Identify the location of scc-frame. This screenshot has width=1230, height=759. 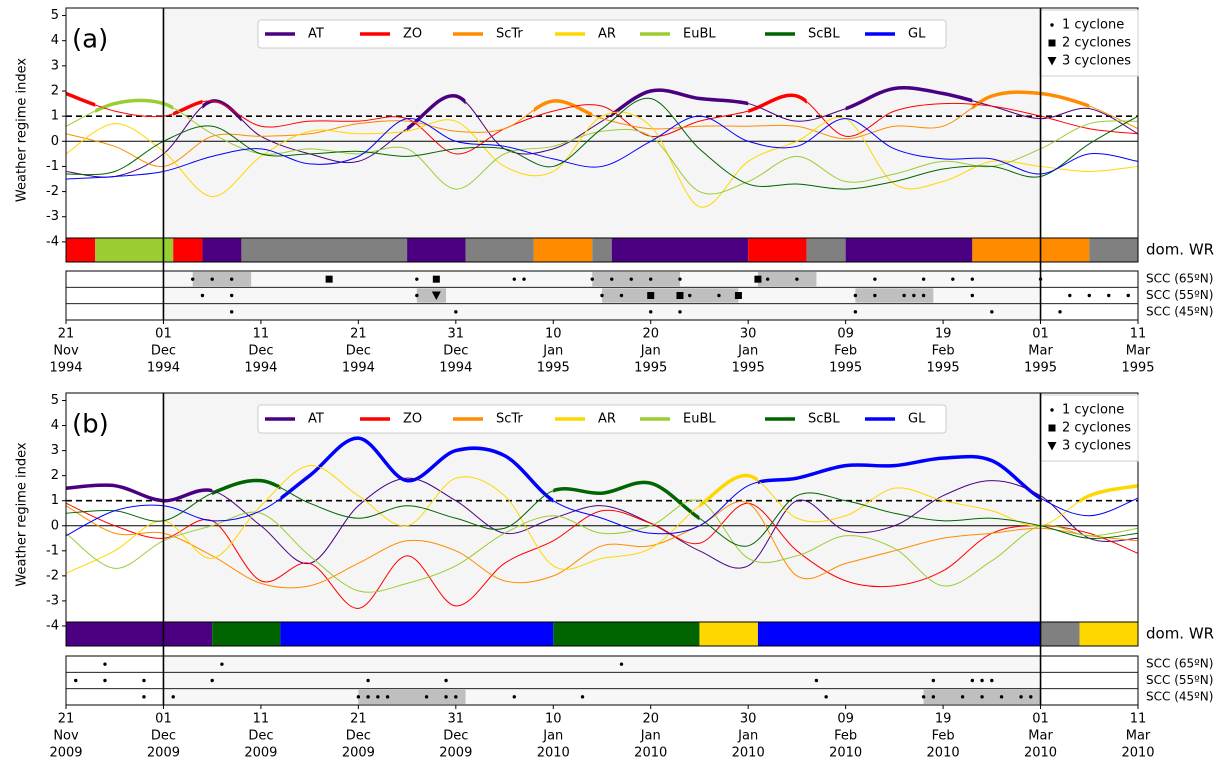
(602, 680).